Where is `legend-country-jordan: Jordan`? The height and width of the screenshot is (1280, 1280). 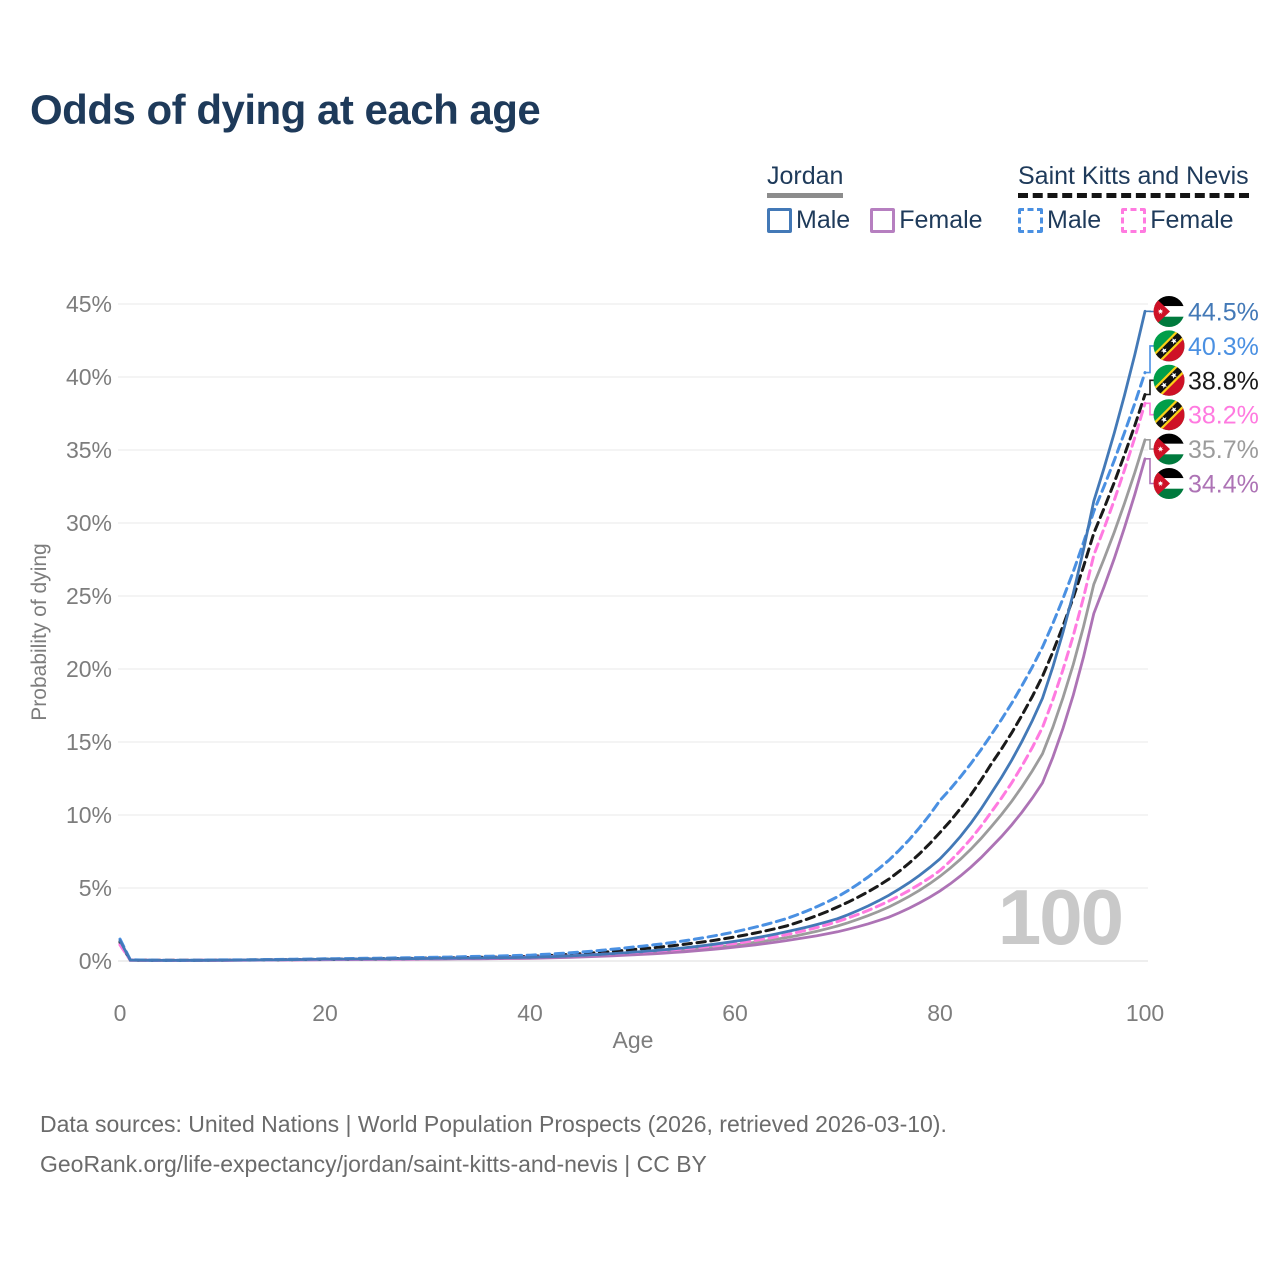 legend-country-jordan: Jordan is located at coordinates (805, 180).